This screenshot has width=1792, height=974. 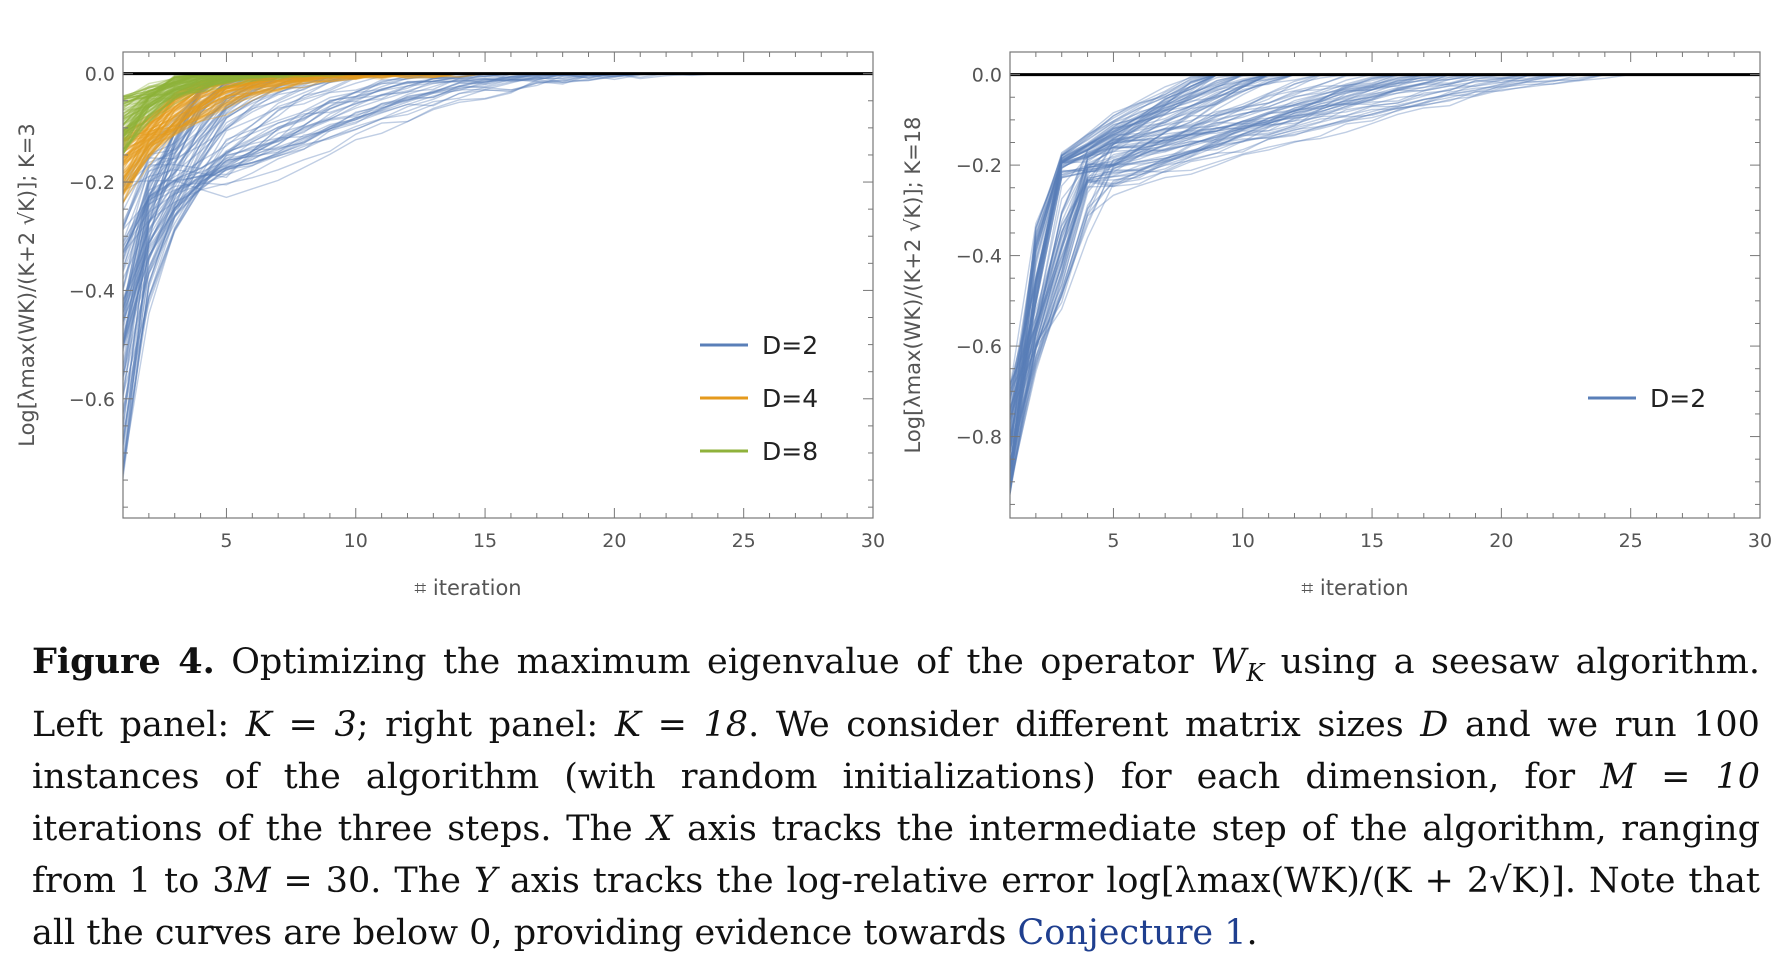 I want to click on caption-math-k18: K = 18, so click(x=681, y=725).